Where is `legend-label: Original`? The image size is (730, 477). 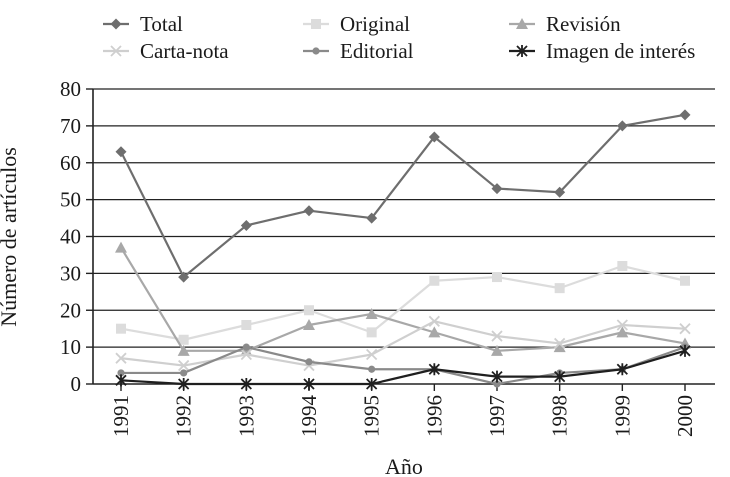
legend-label: Original is located at coordinates (375, 24).